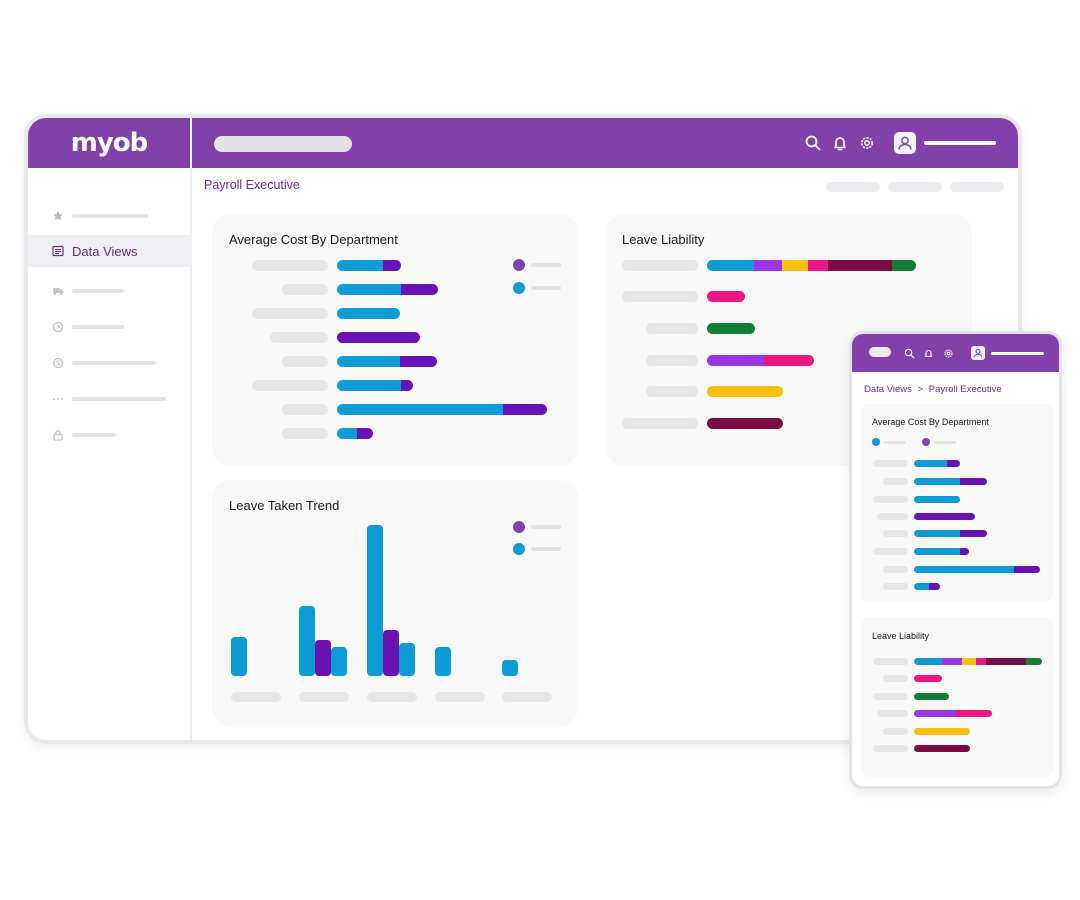 The height and width of the screenshot is (900, 1080). I want to click on breadcrumb: Data Views > Payroll Executive, so click(933, 389).